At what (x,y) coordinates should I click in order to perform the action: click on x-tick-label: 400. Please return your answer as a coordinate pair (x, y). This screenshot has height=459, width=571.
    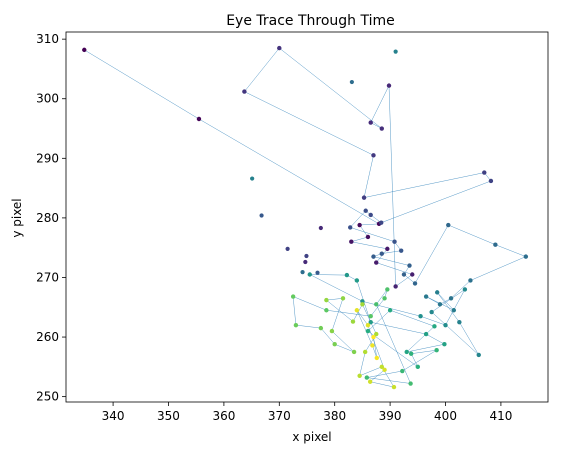
    Looking at the image, I should click on (445, 416).